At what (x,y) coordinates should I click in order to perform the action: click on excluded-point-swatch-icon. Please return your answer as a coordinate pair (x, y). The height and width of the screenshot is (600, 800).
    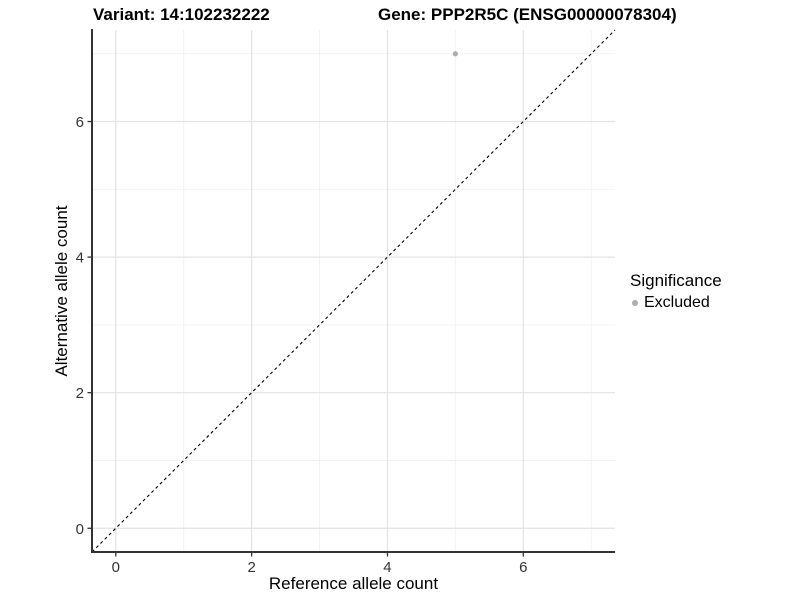
    Looking at the image, I should click on (635, 303).